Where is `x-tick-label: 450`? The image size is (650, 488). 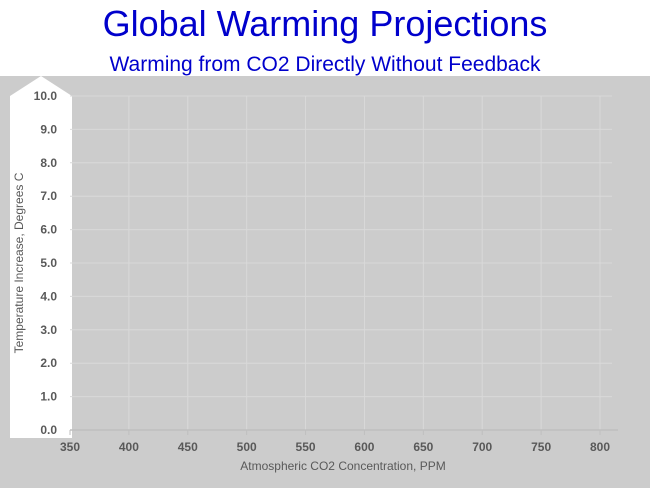
x-tick-label: 450 is located at coordinates (188, 447).